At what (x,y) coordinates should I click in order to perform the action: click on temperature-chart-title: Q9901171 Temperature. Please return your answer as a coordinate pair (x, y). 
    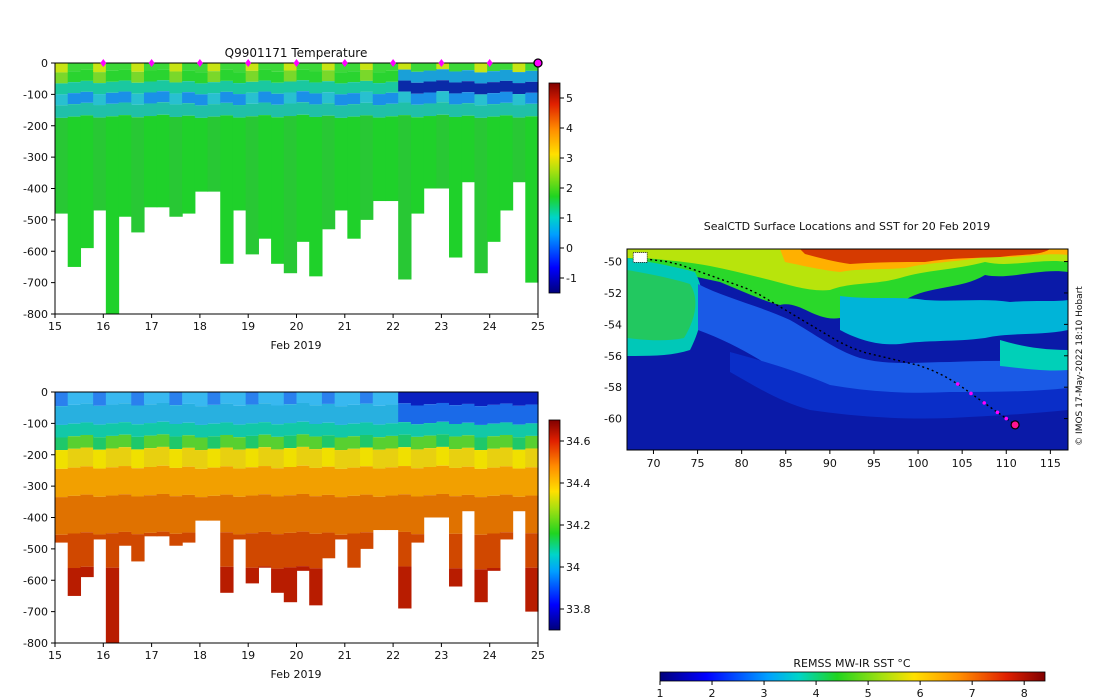
    Looking at the image, I should click on (296, 53).